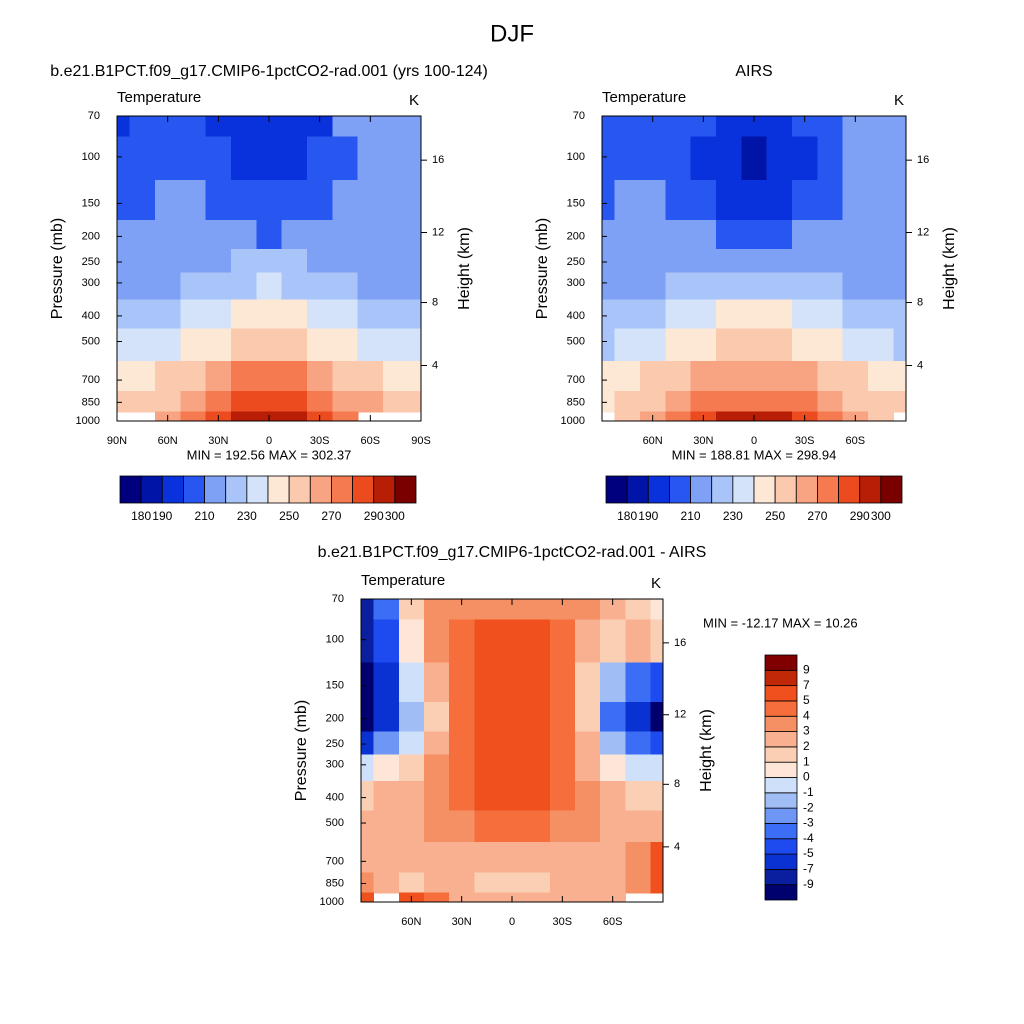 The width and height of the screenshot is (1024, 1024). What do you see at coordinates (754, 441) in the screenshot?
I see `x-tick-label: 0` at bounding box center [754, 441].